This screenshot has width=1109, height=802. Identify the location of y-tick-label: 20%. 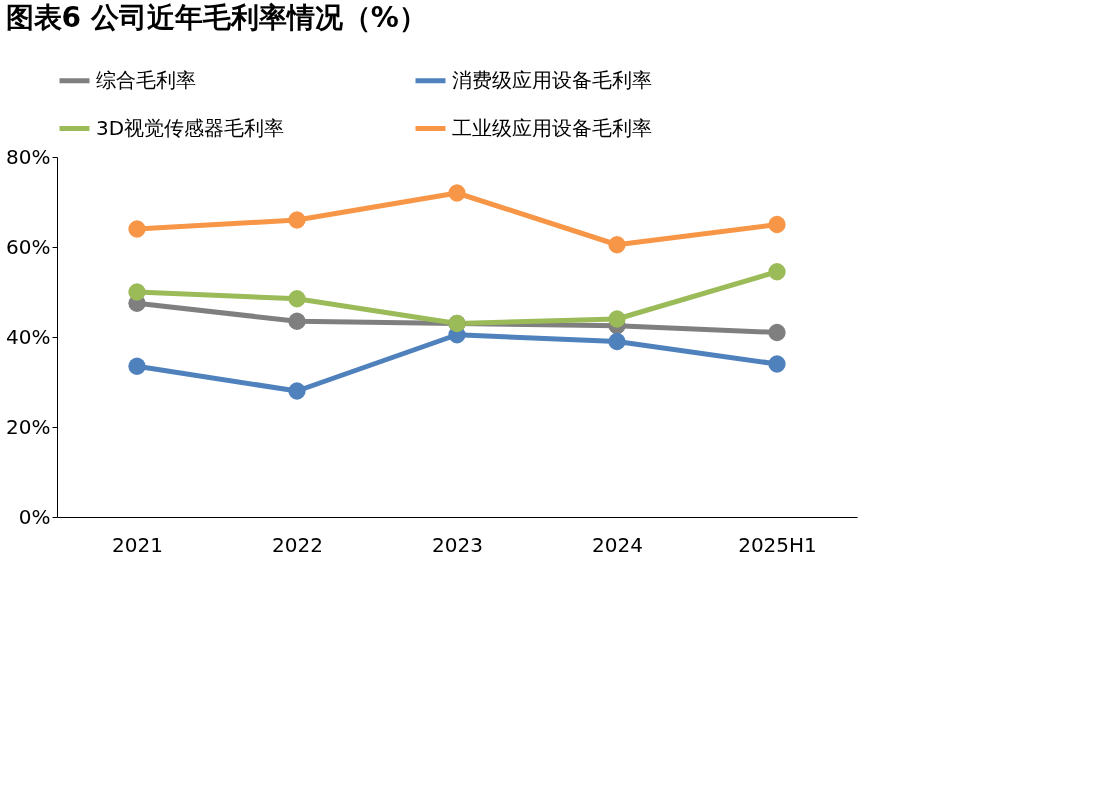
(28, 426).